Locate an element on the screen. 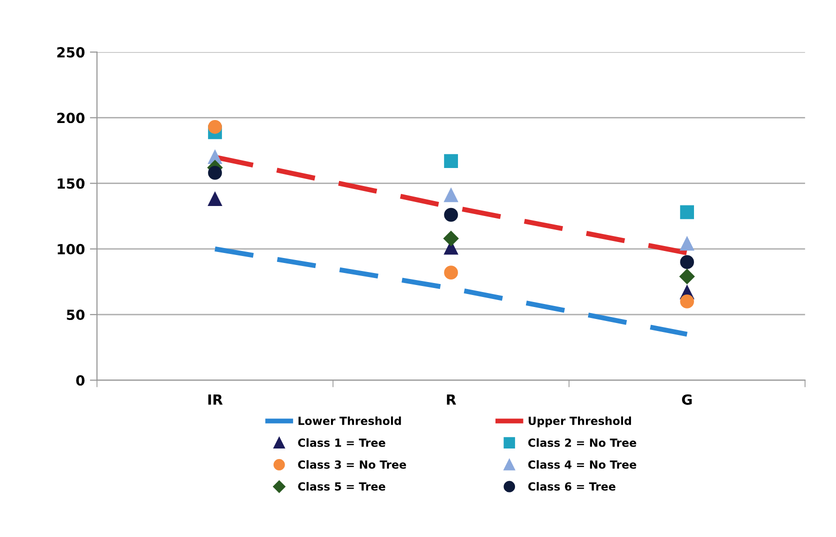 The width and height of the screenshot is (836, 537). legend-label: Lower Threshold is located at coordinates (349, 421).